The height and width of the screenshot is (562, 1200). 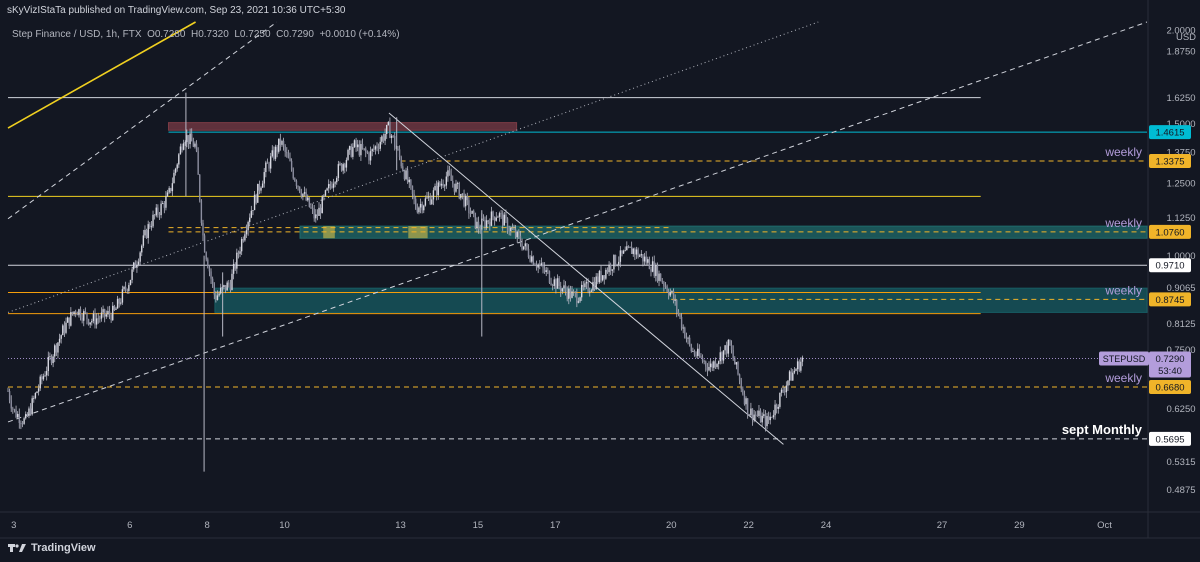 I want to click on footer-brand: TradingView, so click(x=52, y=548).